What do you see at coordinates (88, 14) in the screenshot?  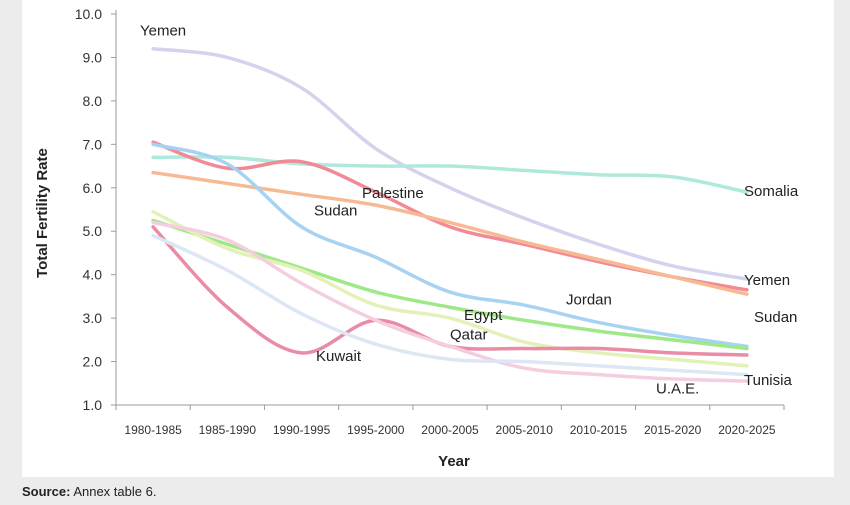 I see `y-tick-label: 10.0` at bounding box center [88, 14].